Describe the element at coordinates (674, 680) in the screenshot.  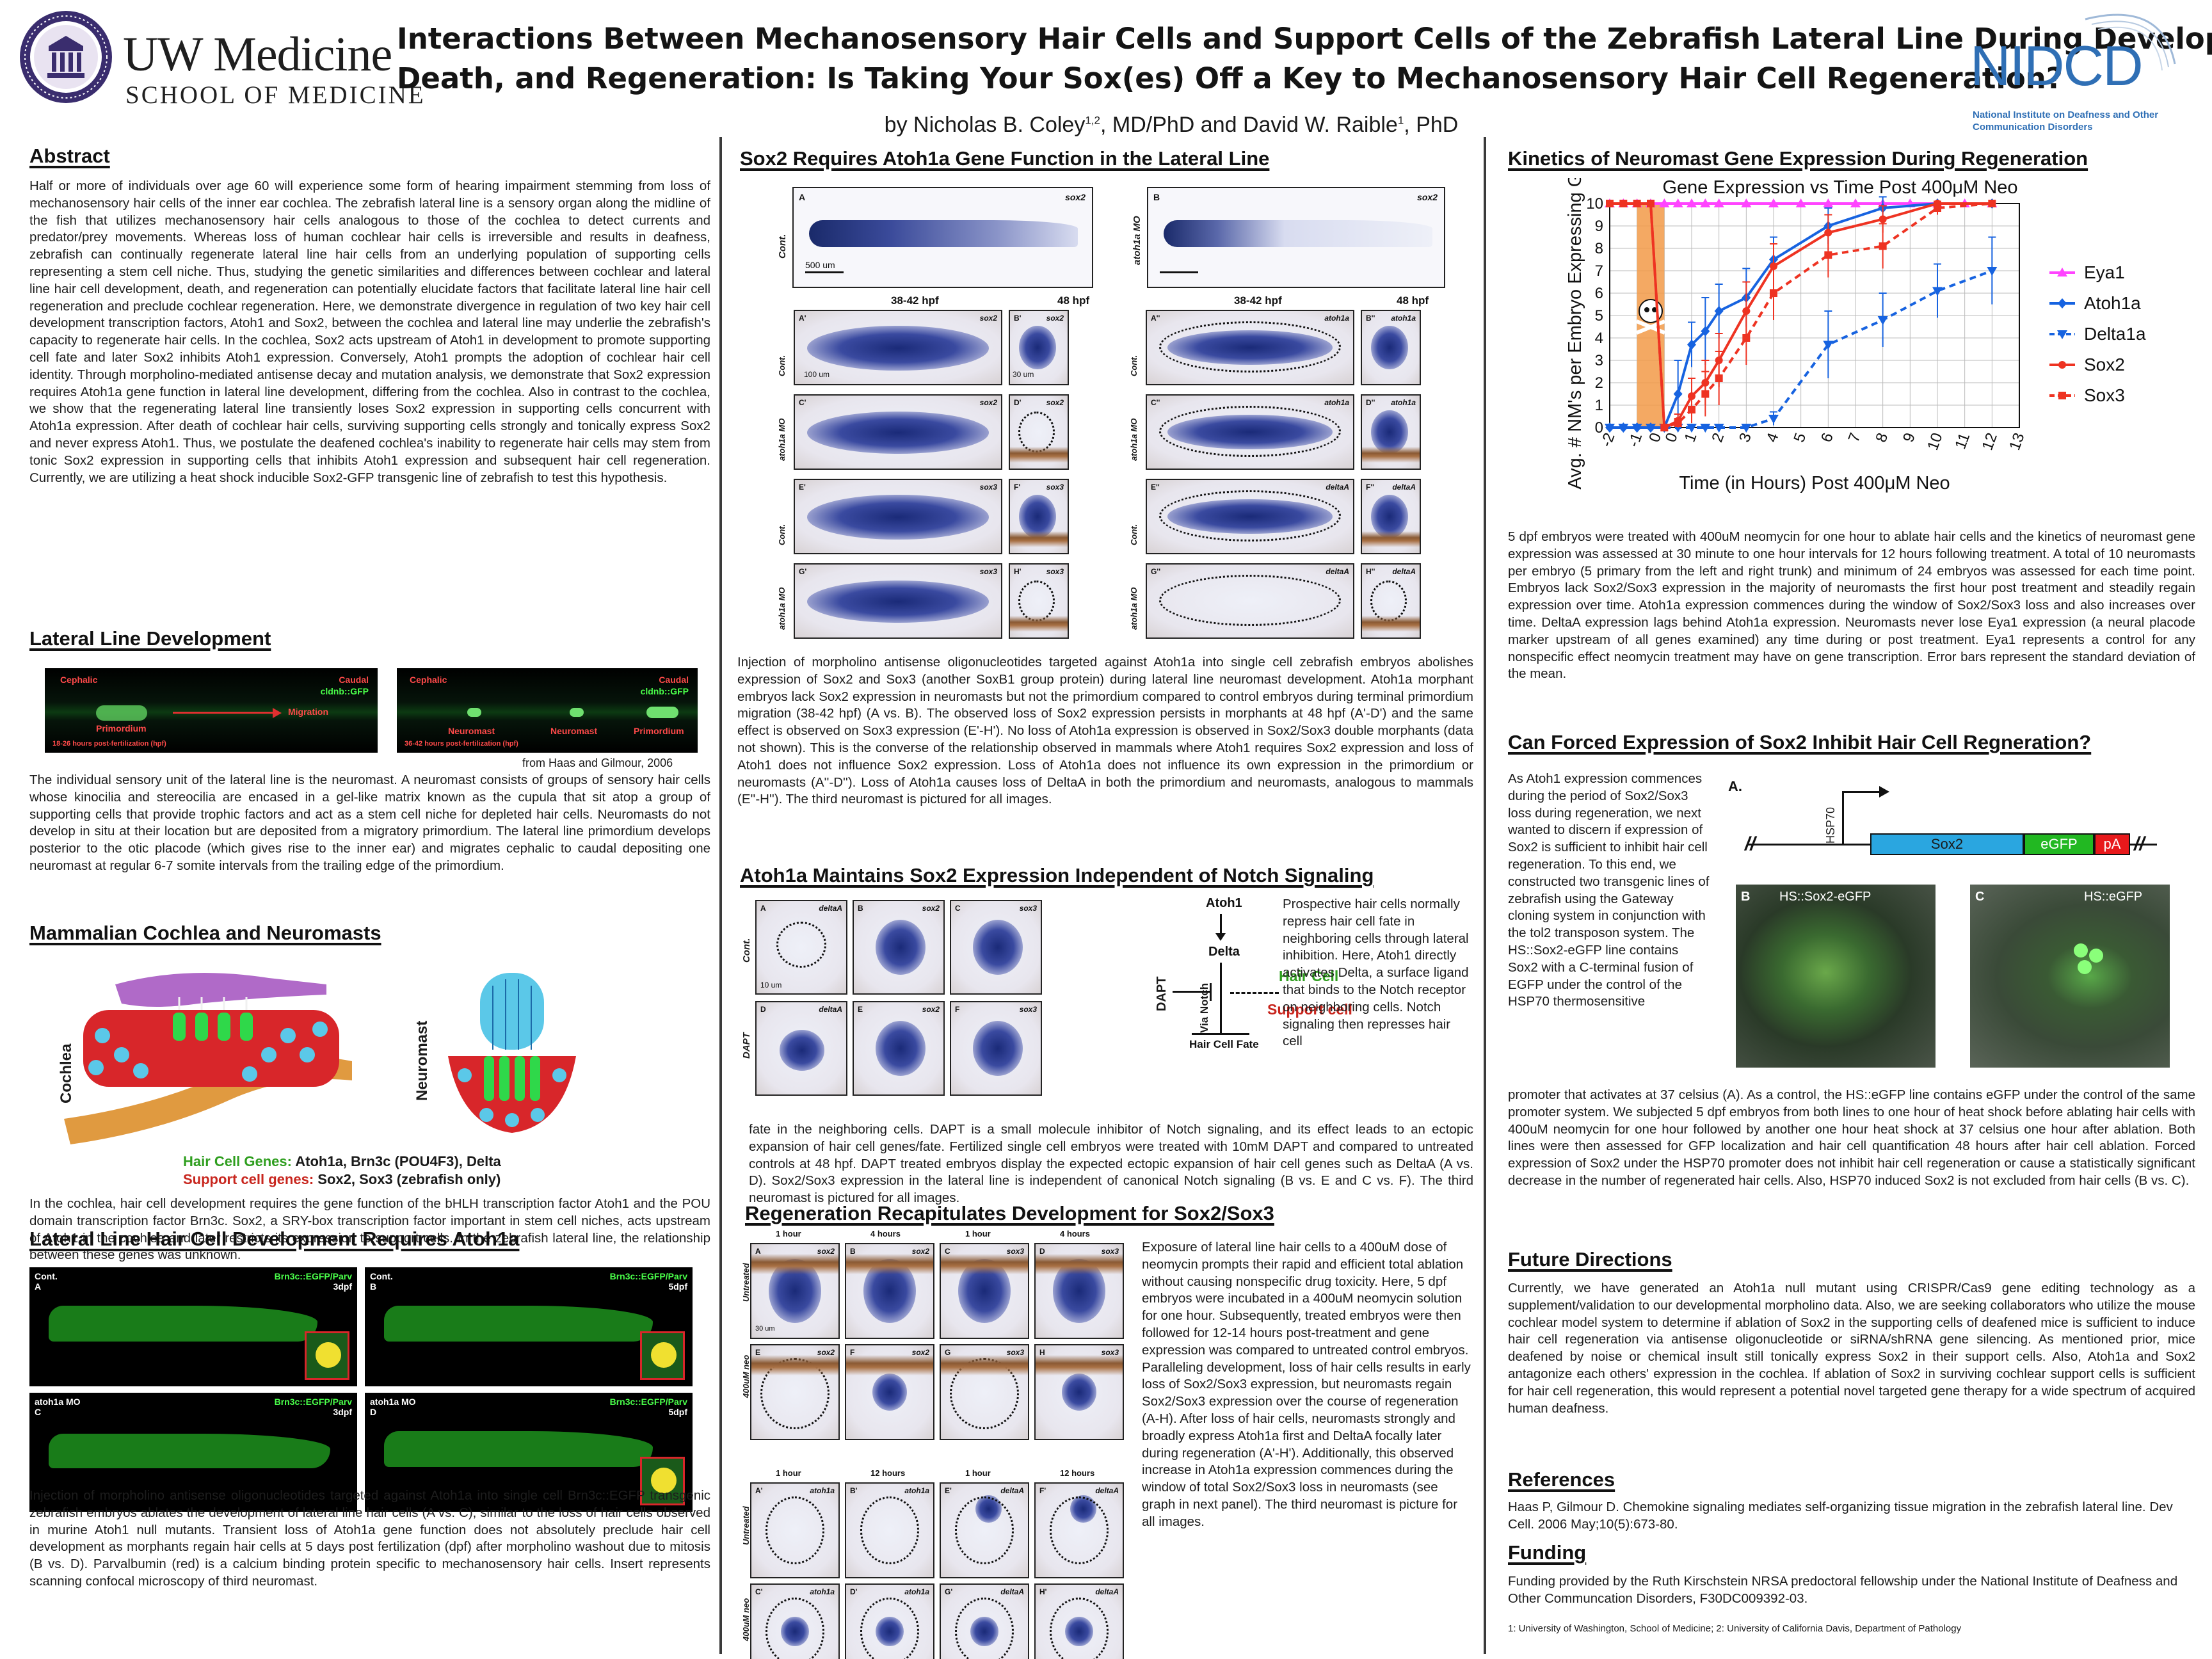
I see `img2-caudal: Caudal` at that location.